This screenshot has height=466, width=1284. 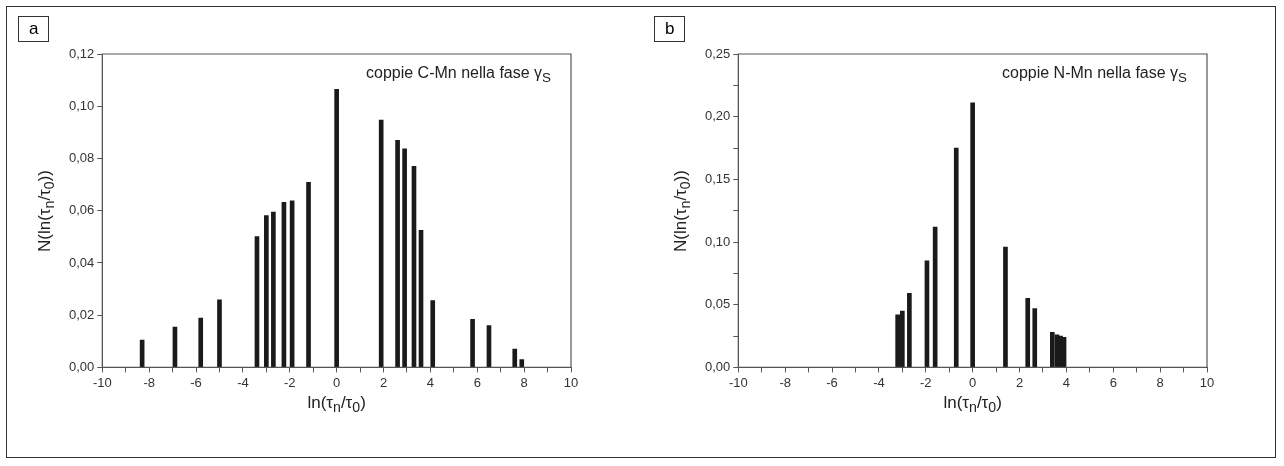 What do you see at coordinates (717, 304) in the screenshot?
I see `y-tick-label: 0,05` at bounding box center [717, 304].